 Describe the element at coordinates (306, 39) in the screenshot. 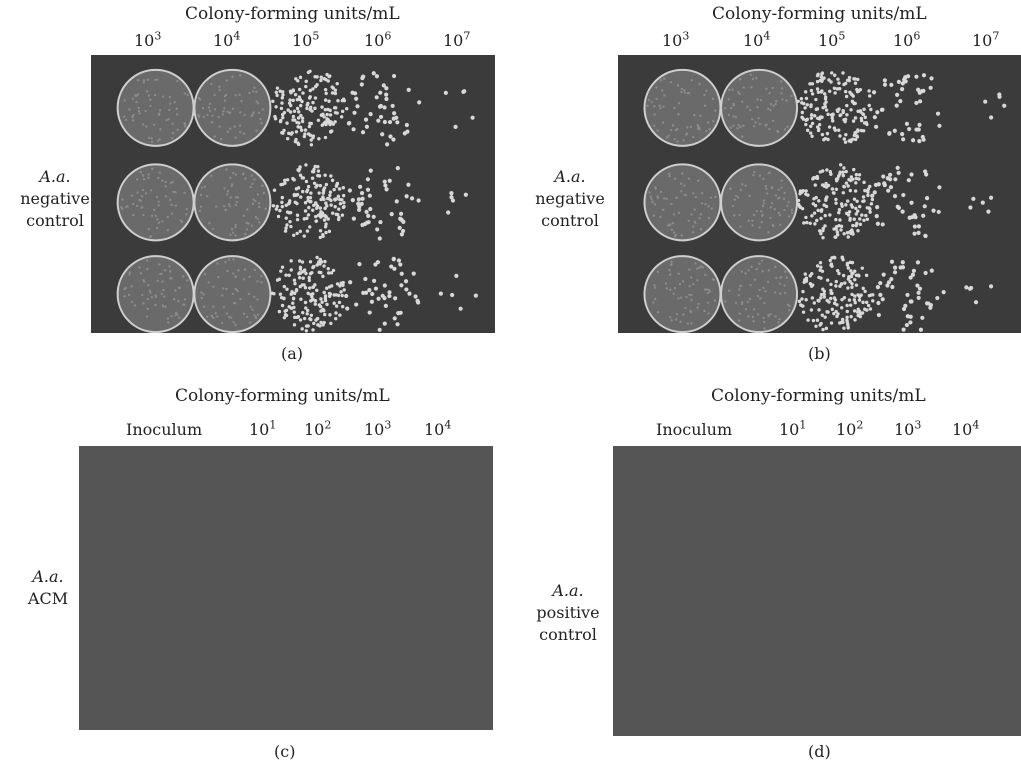

I see `panel-a-col-3: 105` at that location.